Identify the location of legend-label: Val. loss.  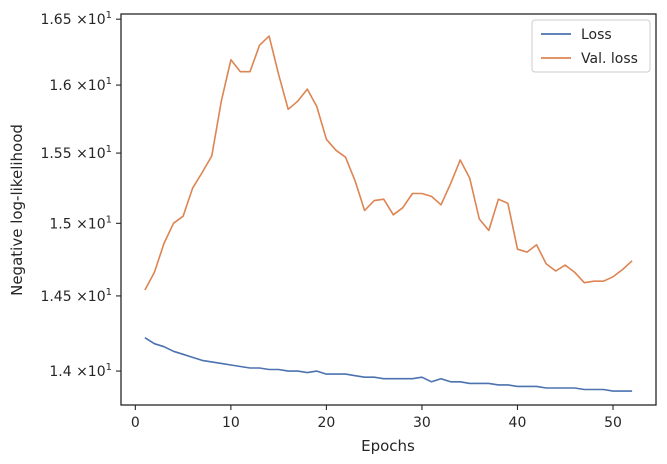
(609, 59).